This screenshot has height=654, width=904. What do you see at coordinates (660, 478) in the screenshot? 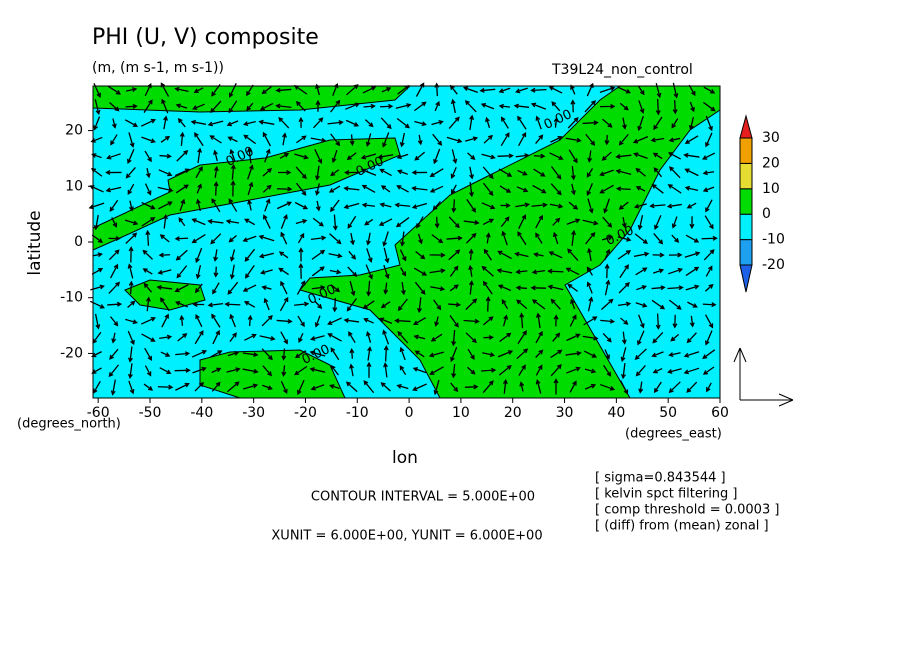
I see `note: [ sigma=0.843544 ]` at bounding box center [660, 478].